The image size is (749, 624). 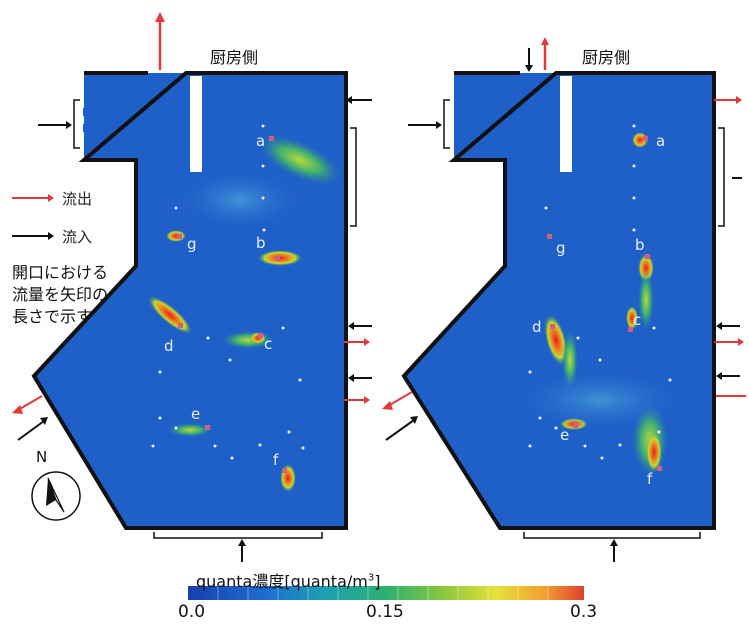 I want to click on right-point-d: d, so click(x=537, y=327).